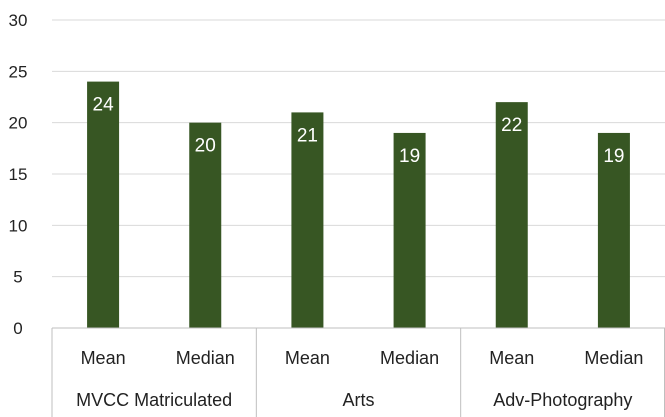  What do you see at coordinates (18, 123) in the screenshot?
I see `y-tick-label: 20` at bounding box center [18, 123].